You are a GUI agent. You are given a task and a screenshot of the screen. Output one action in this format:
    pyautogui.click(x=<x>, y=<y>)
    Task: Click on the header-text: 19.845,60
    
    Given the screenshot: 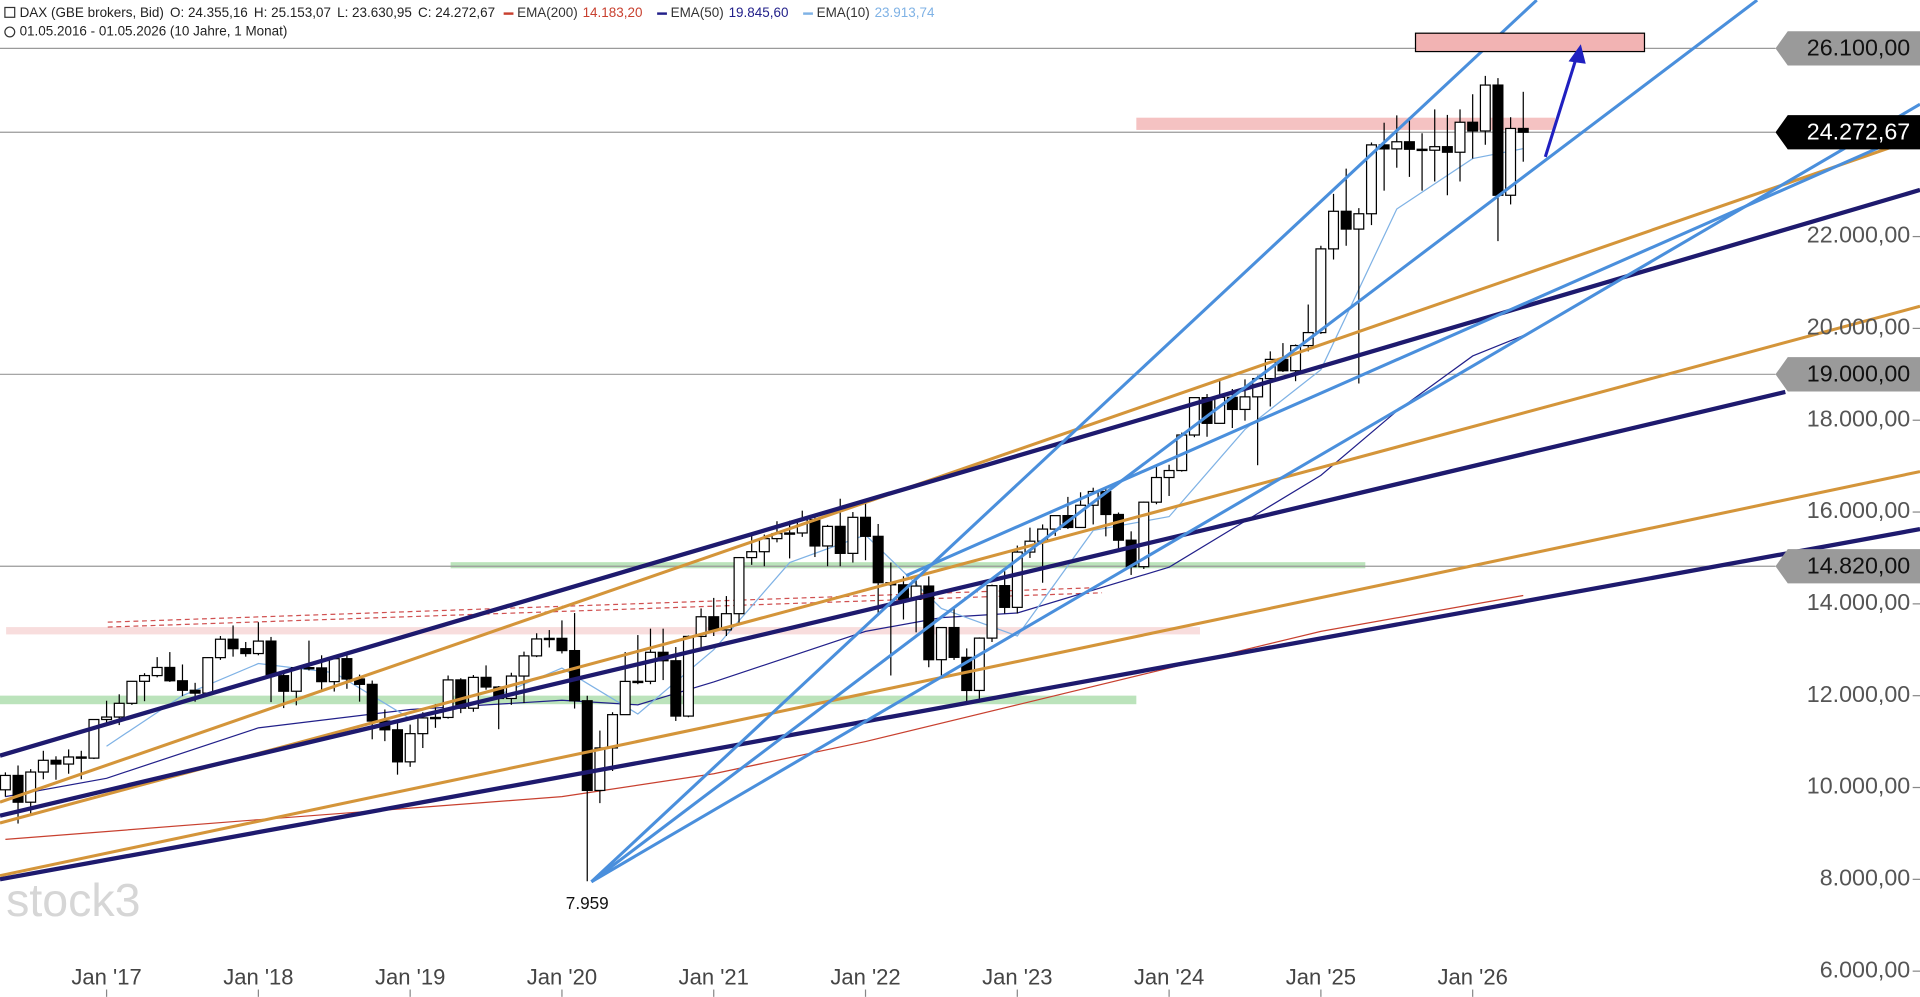 What is the action you would take?
    pyautogui.click(x=759, y=12)
    